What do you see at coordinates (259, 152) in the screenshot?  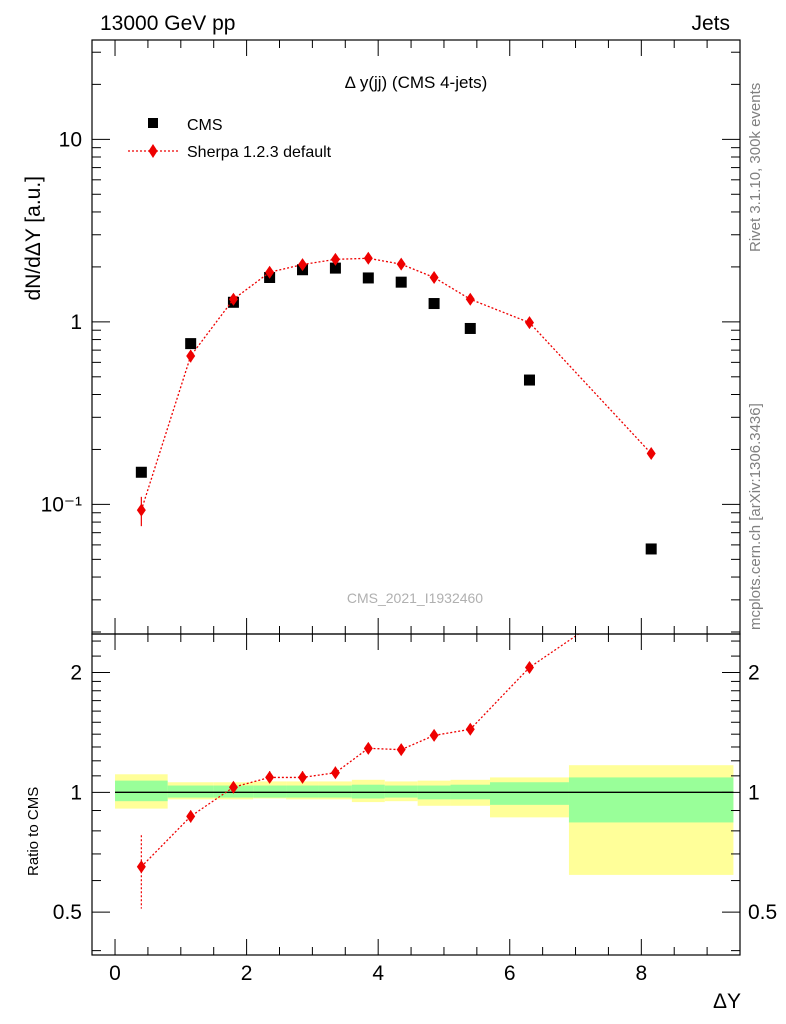 I see `legend-label-sherpa: Sherpa 1.2.3 default` at bounding box center [259, 152].